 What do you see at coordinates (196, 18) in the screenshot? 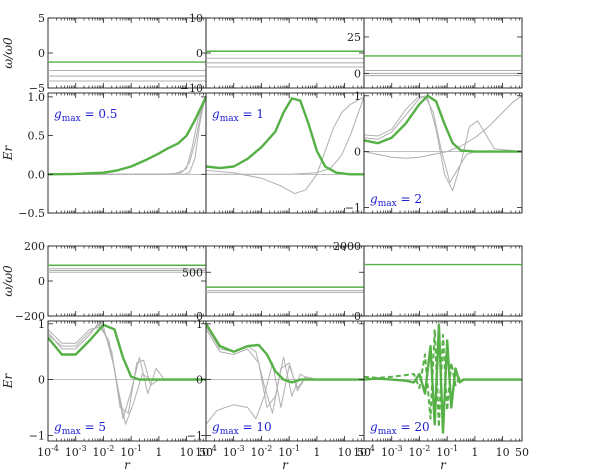
I see `omega-tick-label: 10` at bounding box center [196, 18].